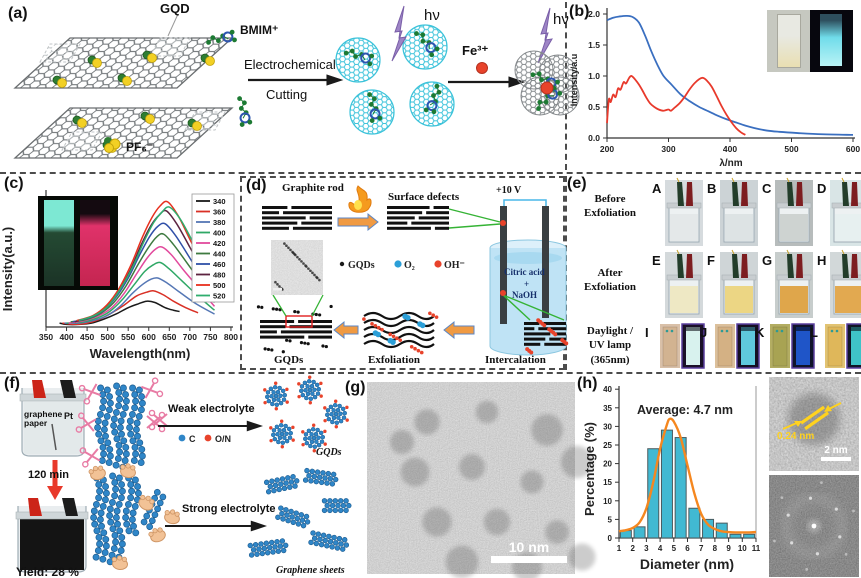  I want to click on photo-letter-L: L, so click(814, 332).